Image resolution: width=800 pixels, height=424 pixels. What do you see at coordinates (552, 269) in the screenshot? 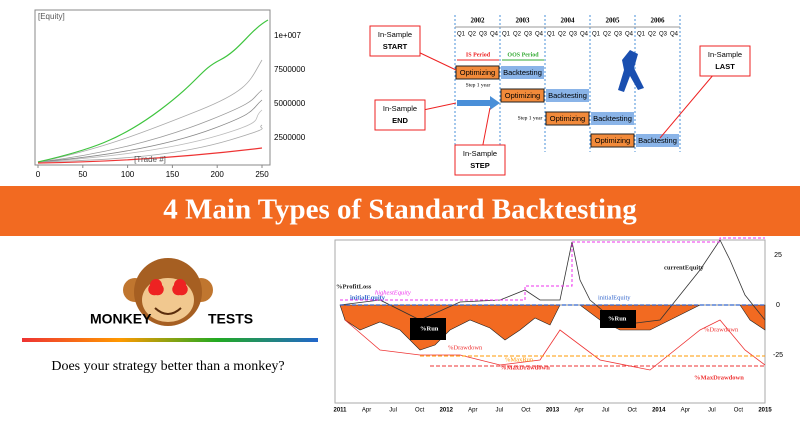
I see `highest-equity-line` at bounding box center [552, 269].